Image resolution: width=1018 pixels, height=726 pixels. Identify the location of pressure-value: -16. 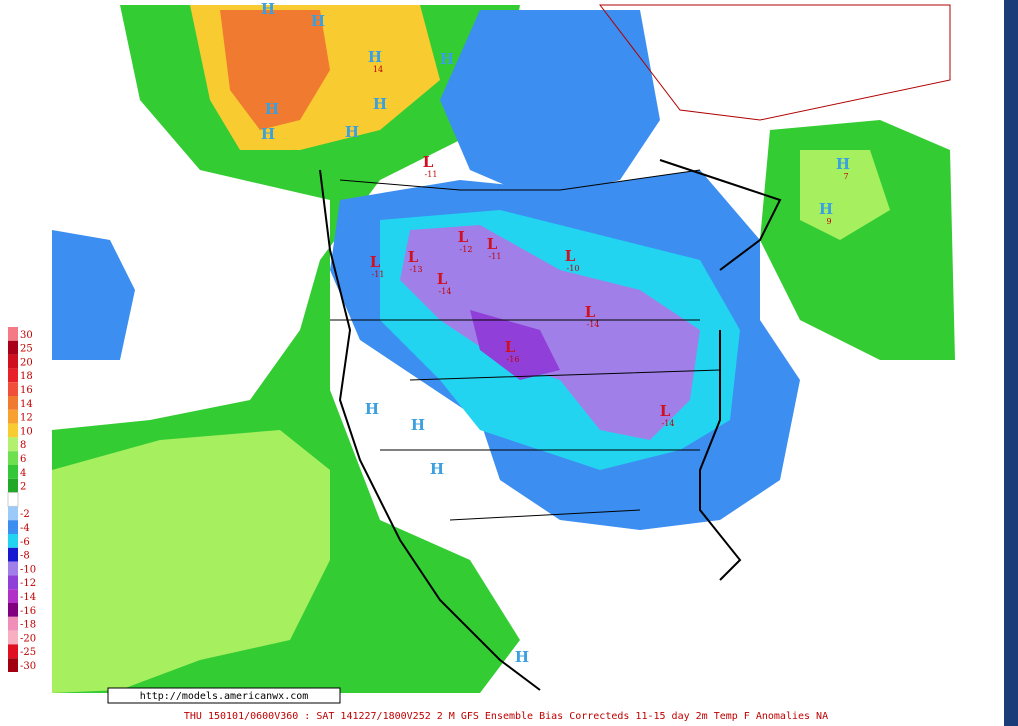
(513, 359).